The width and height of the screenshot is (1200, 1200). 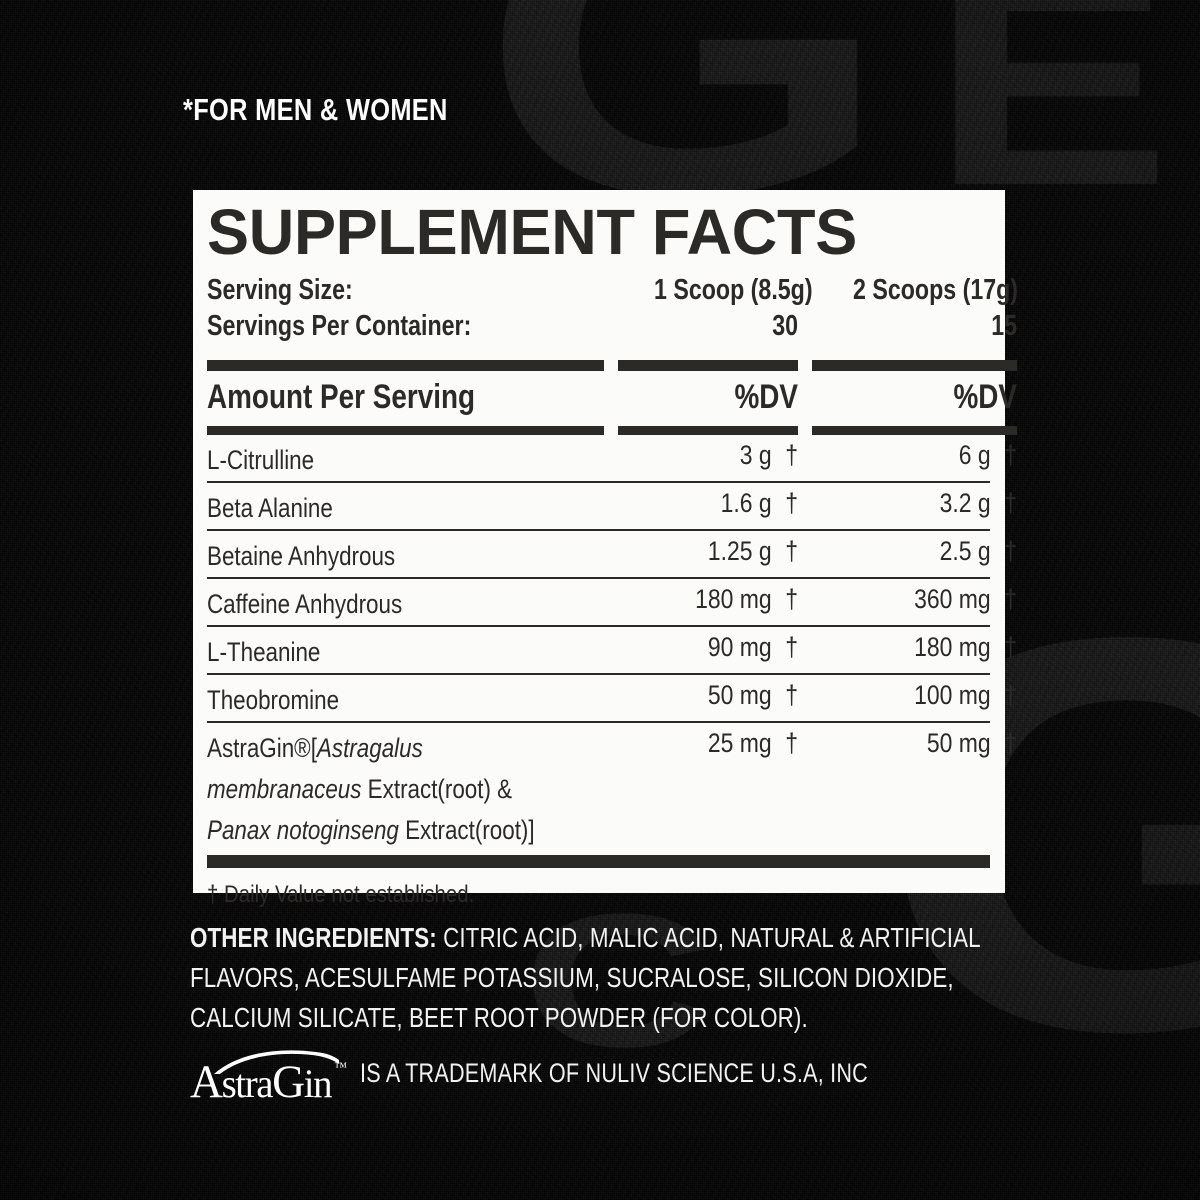 I want to click on ingredient-name: Beta Alanine, so click(x=270, y=508).